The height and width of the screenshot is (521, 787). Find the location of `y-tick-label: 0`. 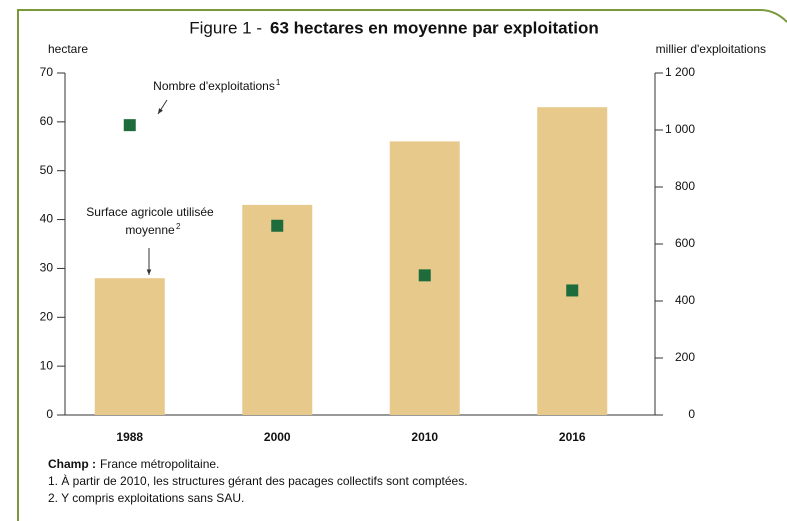

y-tick-label: 0 is located at coordinates (49, 414).